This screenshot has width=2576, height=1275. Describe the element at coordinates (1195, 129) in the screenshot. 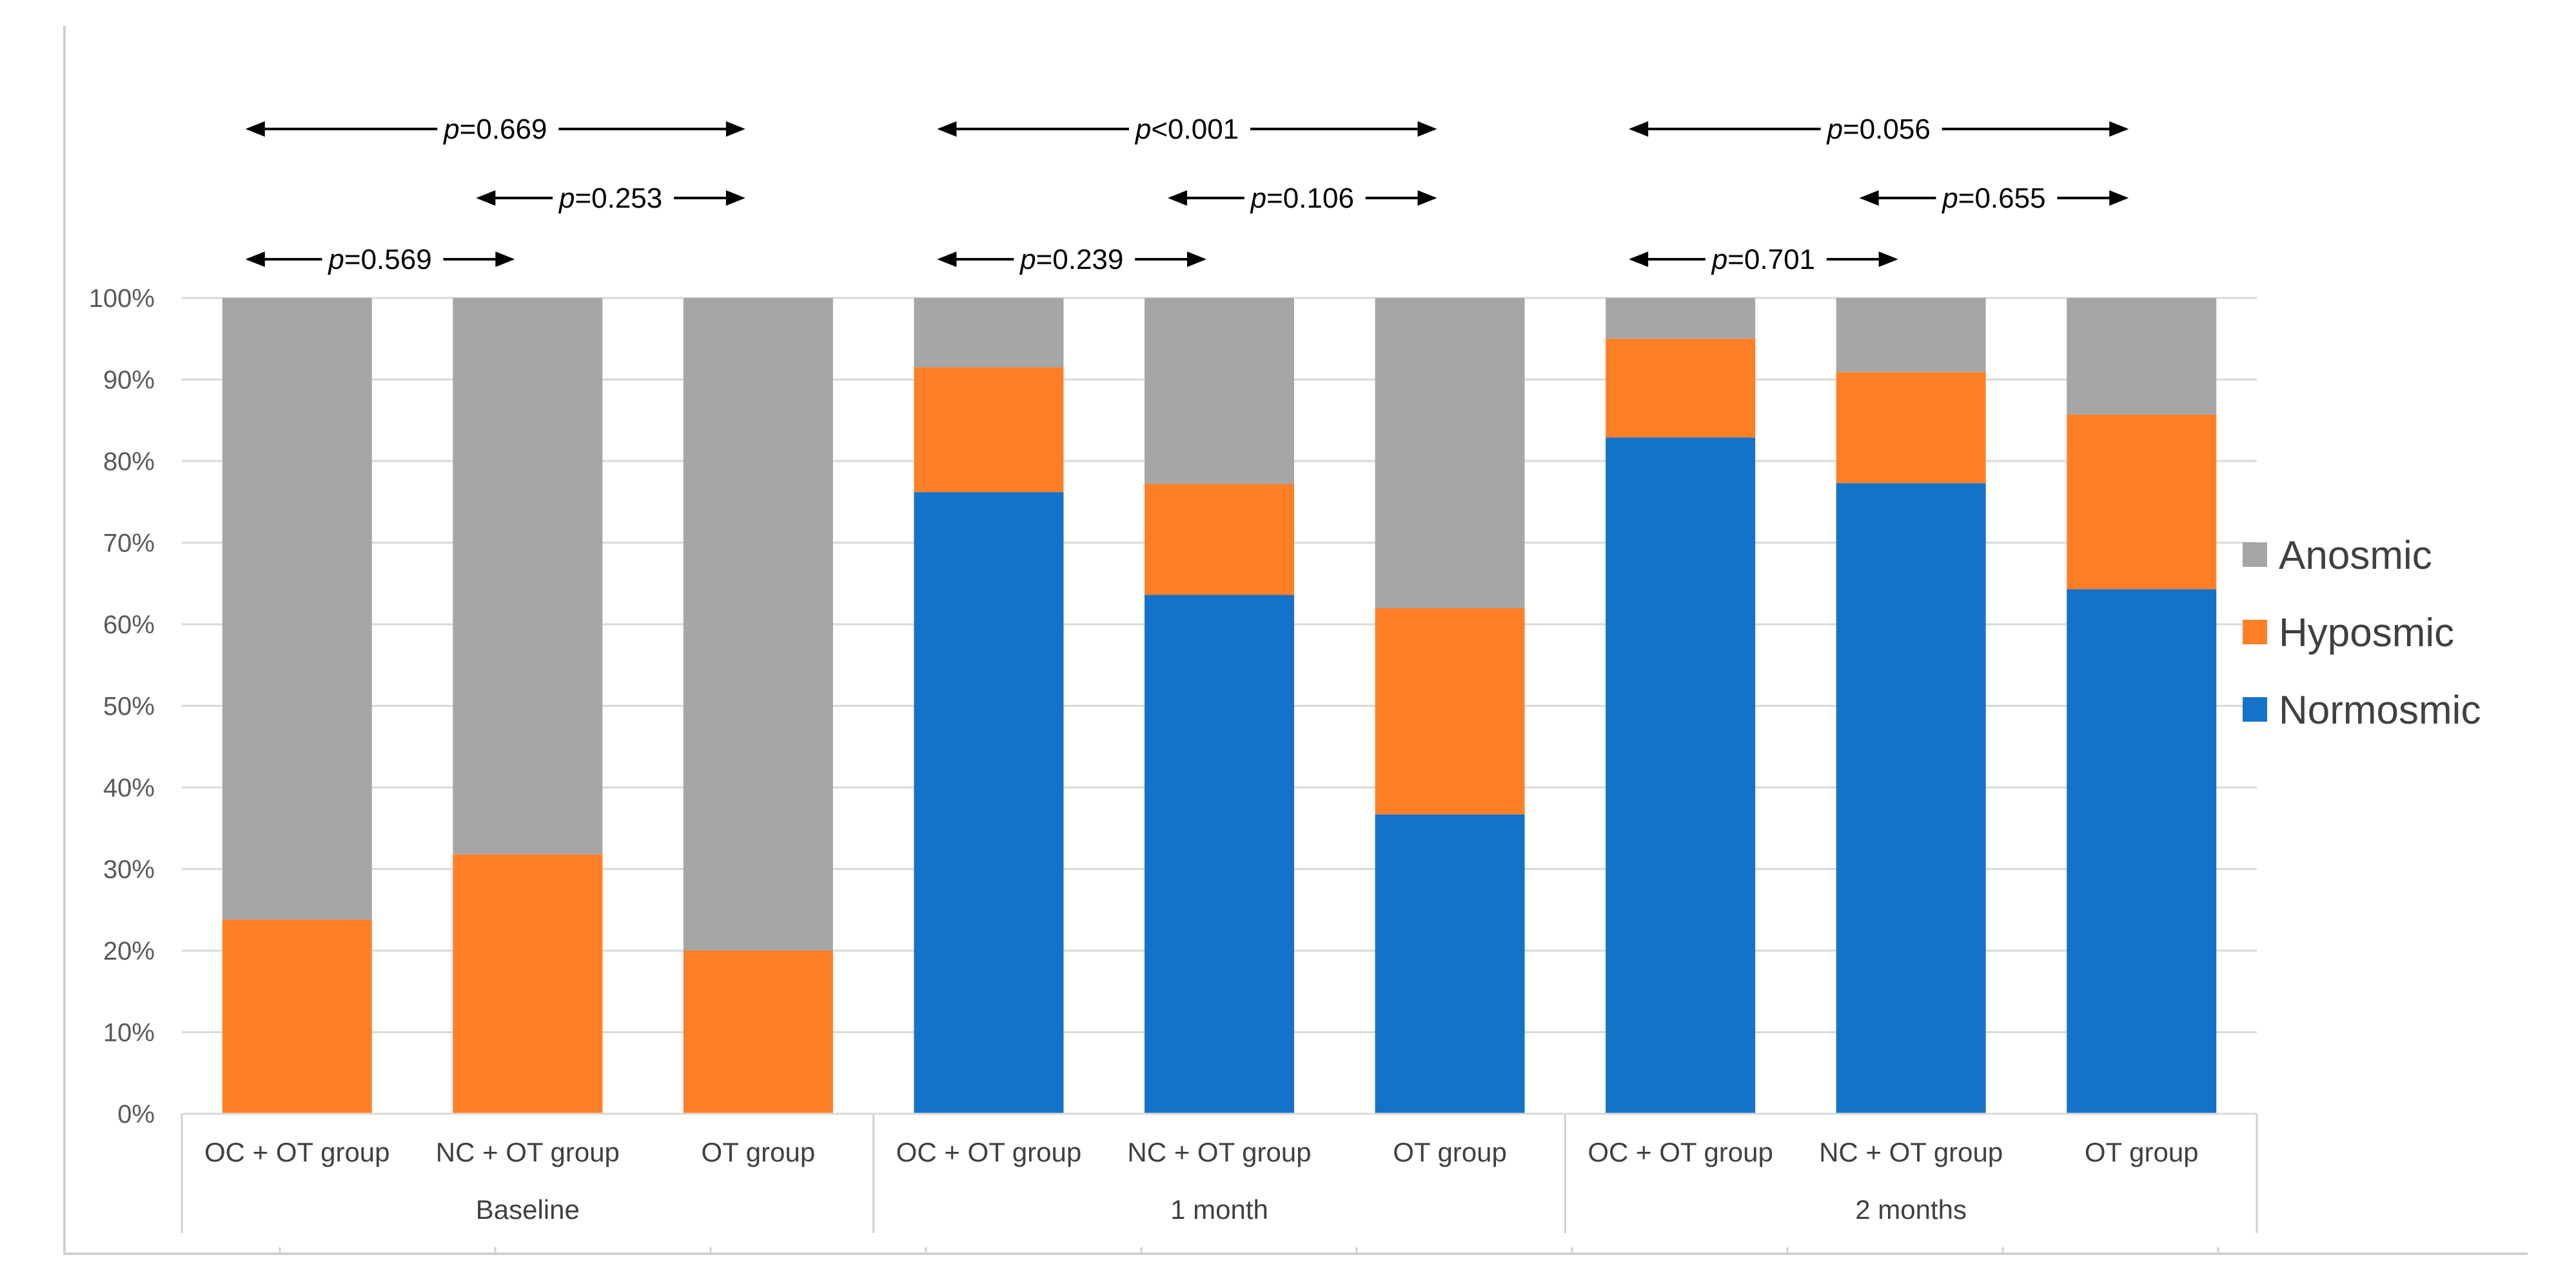

I see `p-value-text: <0.001` at that location.